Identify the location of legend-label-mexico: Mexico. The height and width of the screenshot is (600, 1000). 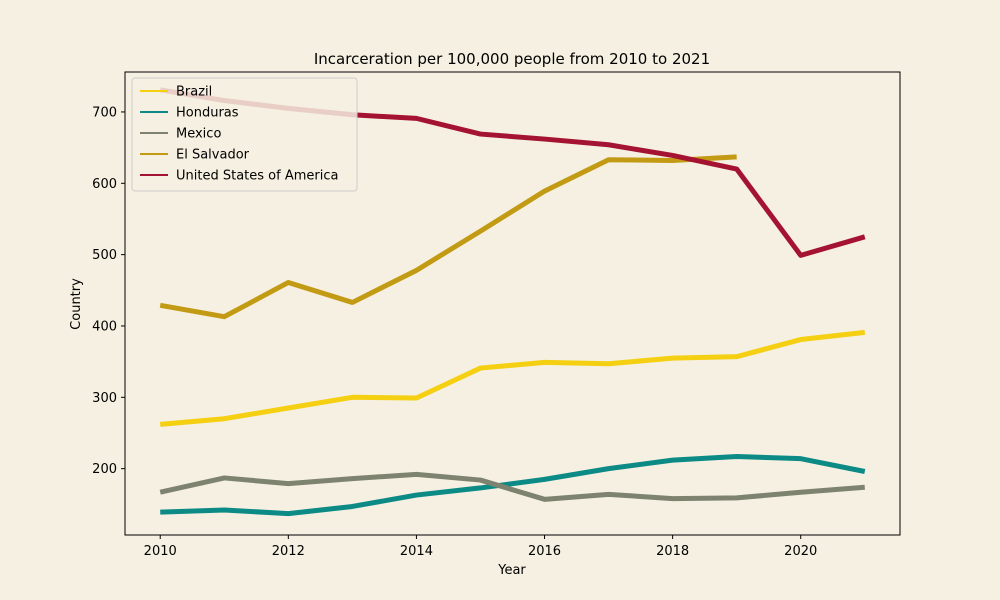
(198, 134).